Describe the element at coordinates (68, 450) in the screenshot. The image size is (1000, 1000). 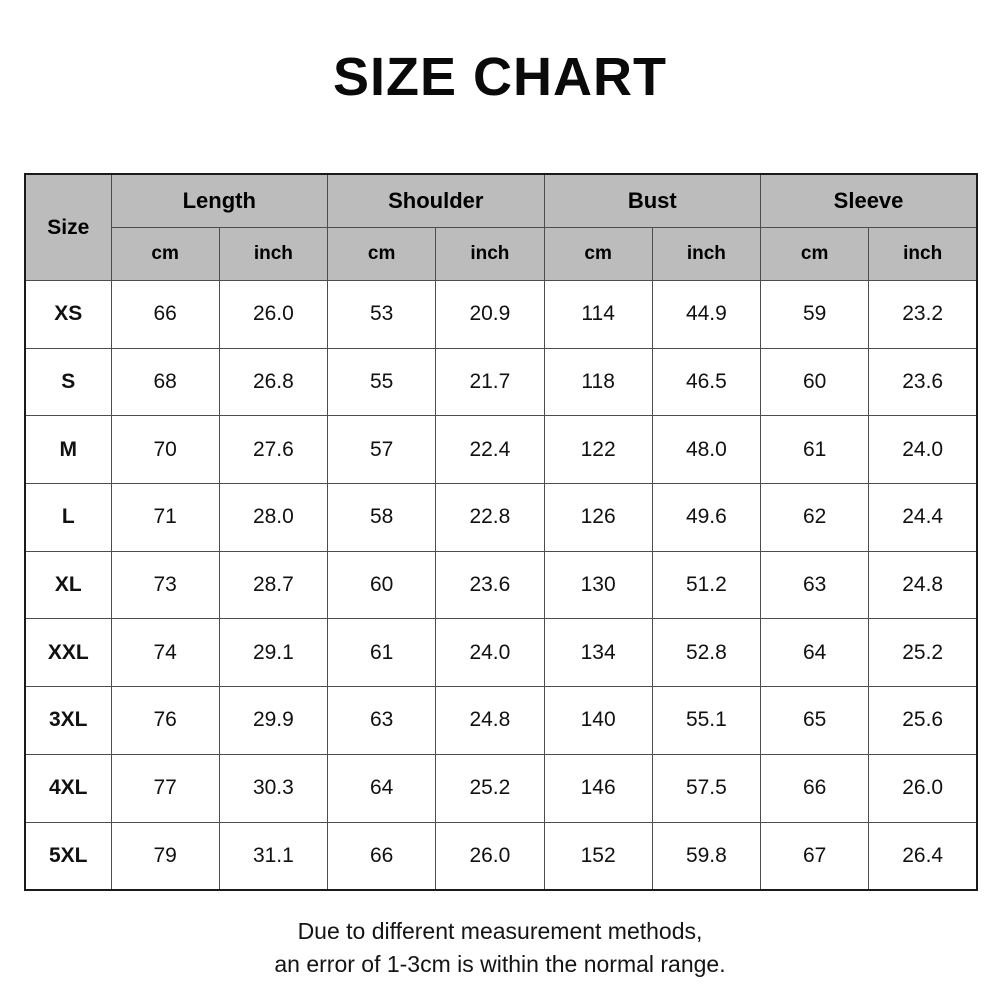
I see `cell-size: M` at that location.